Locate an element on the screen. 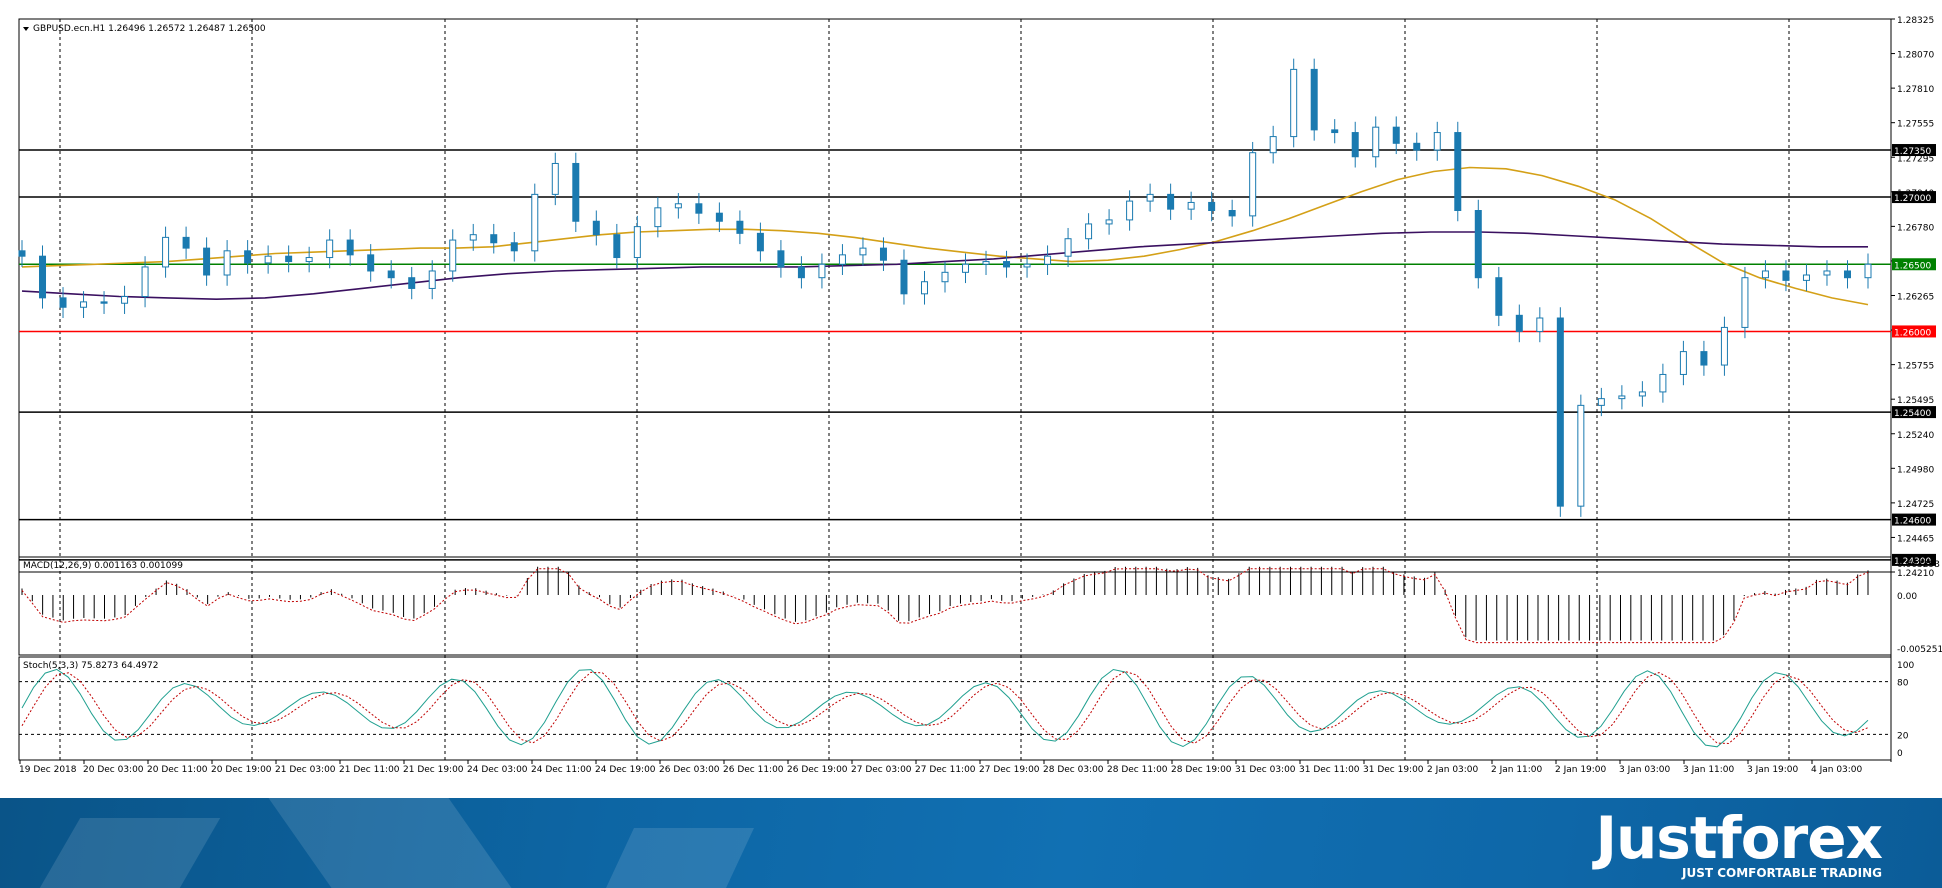  time-label: 4 Jan 03:00 is located at coordinates (1837, 770).